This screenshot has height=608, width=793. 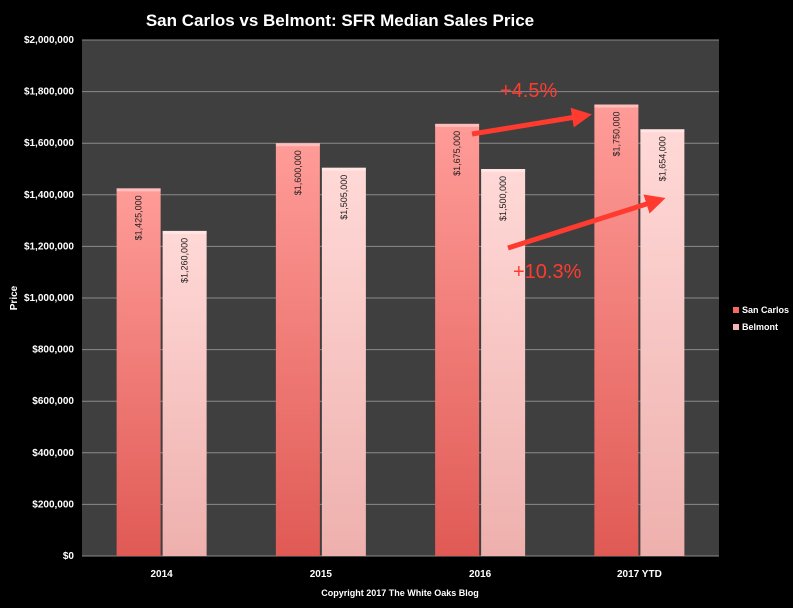 I want to click on x-tick-label: 2016, so click(x=480, y=574).